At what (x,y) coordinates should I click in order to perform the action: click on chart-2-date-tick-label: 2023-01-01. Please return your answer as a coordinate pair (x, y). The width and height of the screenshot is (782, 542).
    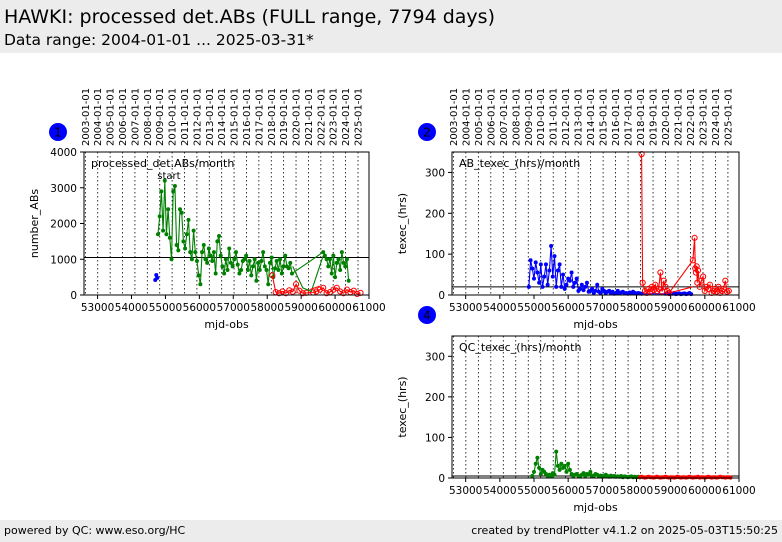
    Looking at the image, I should click on (703, 117).